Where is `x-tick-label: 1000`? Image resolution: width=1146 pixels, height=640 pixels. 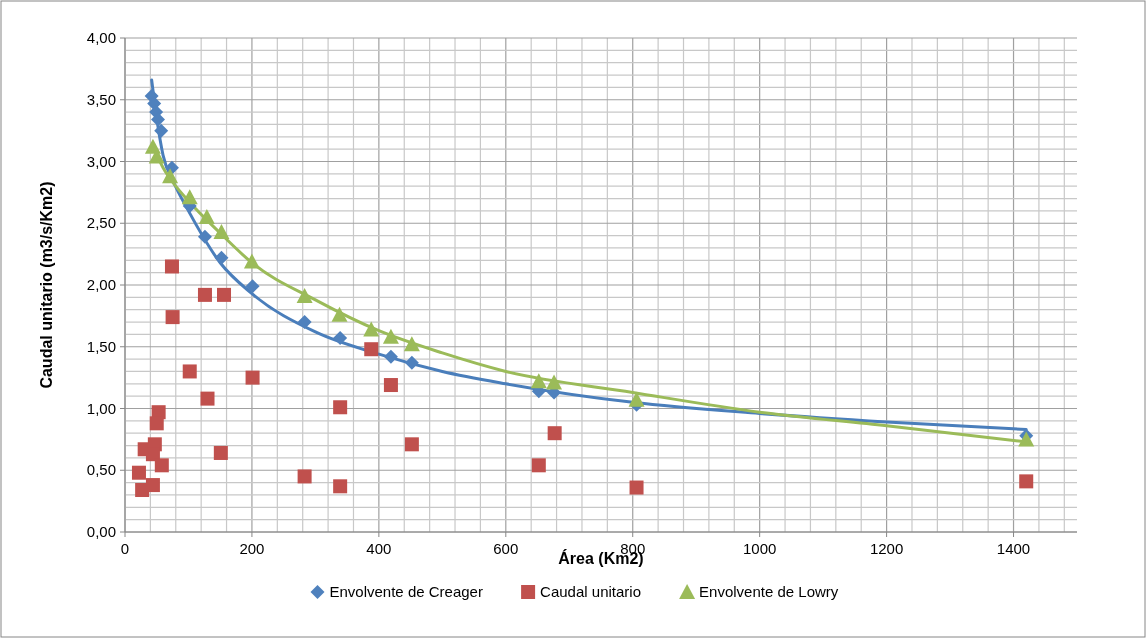 x-tick-label: 1000 is located at coordinates (759, 548).